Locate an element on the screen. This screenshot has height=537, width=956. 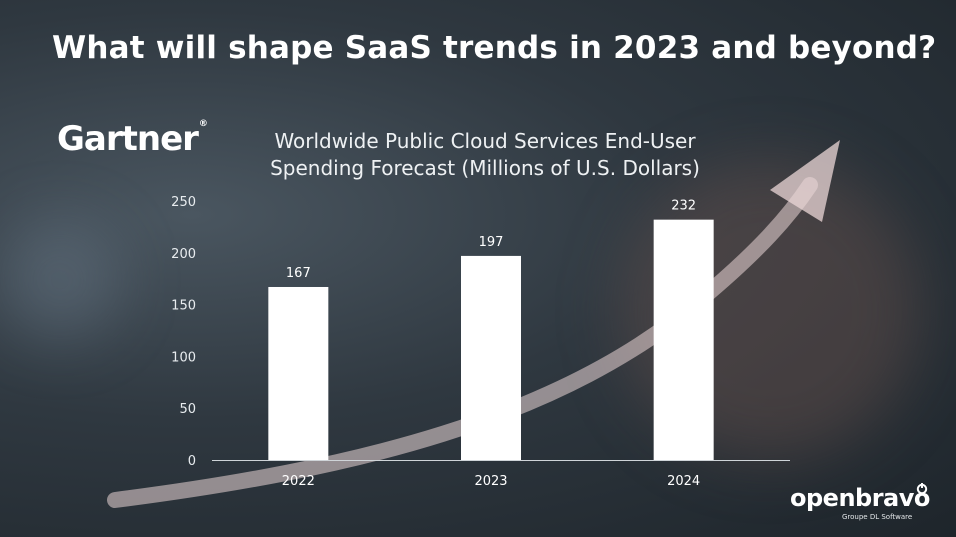
data-label: 232 is located at coordinates (683, 206).